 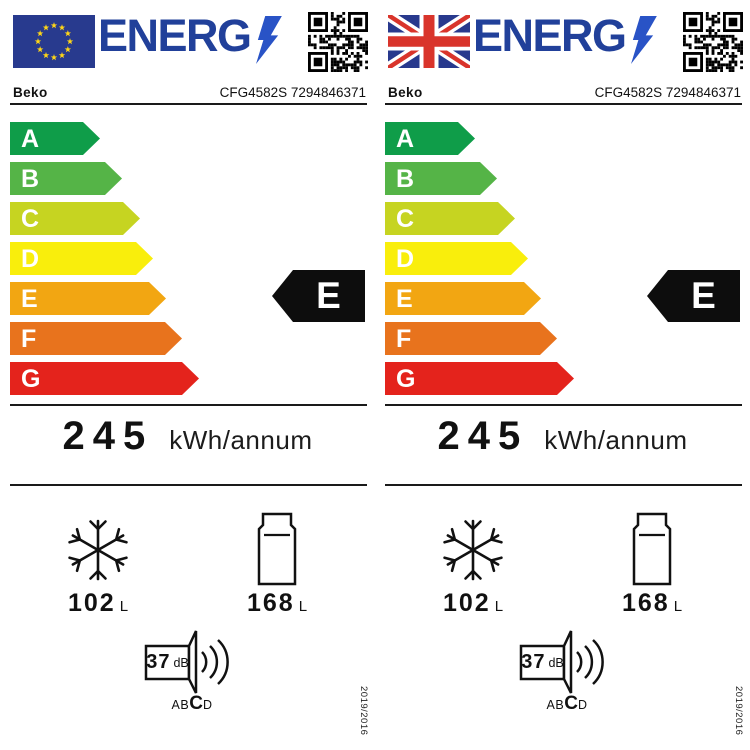 I want to click on scale-arrow-e: E, so click(x=463, y=298).